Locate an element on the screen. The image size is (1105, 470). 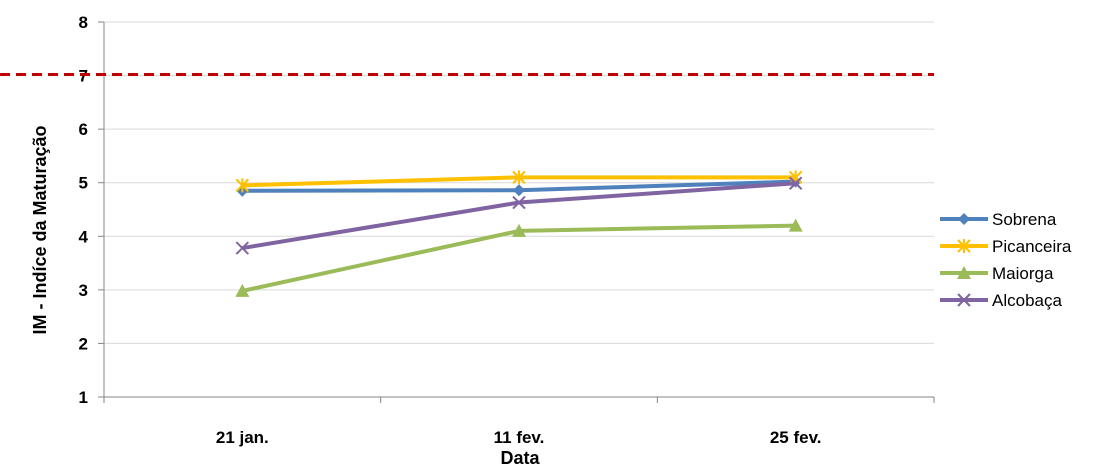
x-tick-label: 11 fev. is located at coordinates (519, 437).